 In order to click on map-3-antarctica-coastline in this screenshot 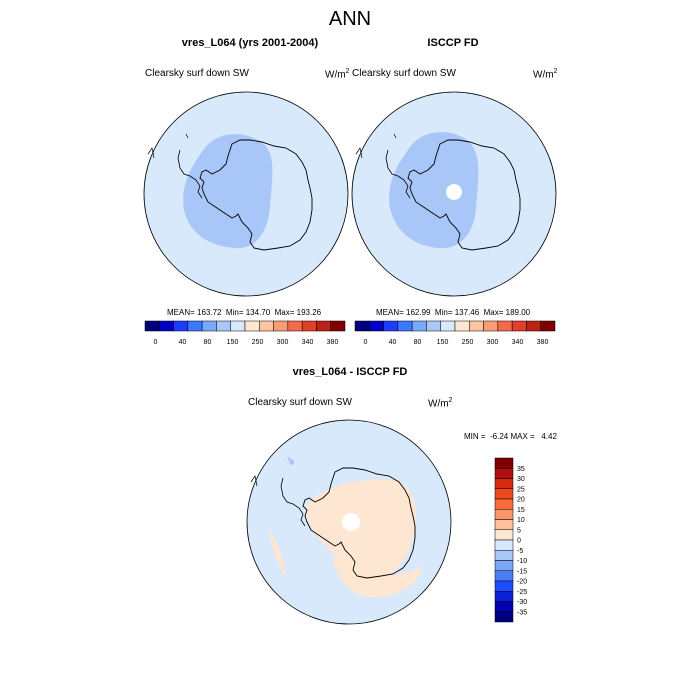, I will do `click(359, 523)`.